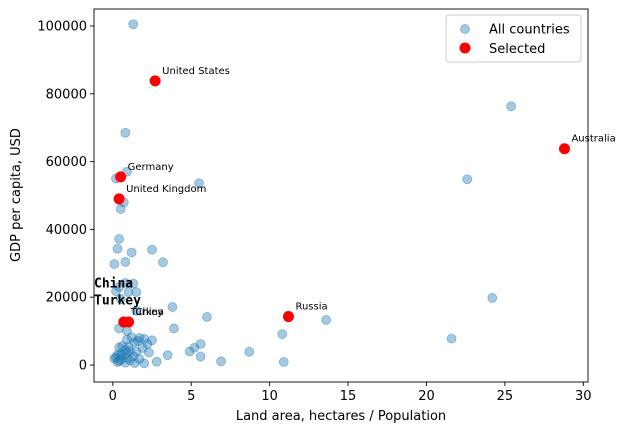 The image size is (631, 432). What do you see at coordinates (66, 298) in the screenshot?
I see `y-tick-label: 20000` at bounding box center [66, 298].